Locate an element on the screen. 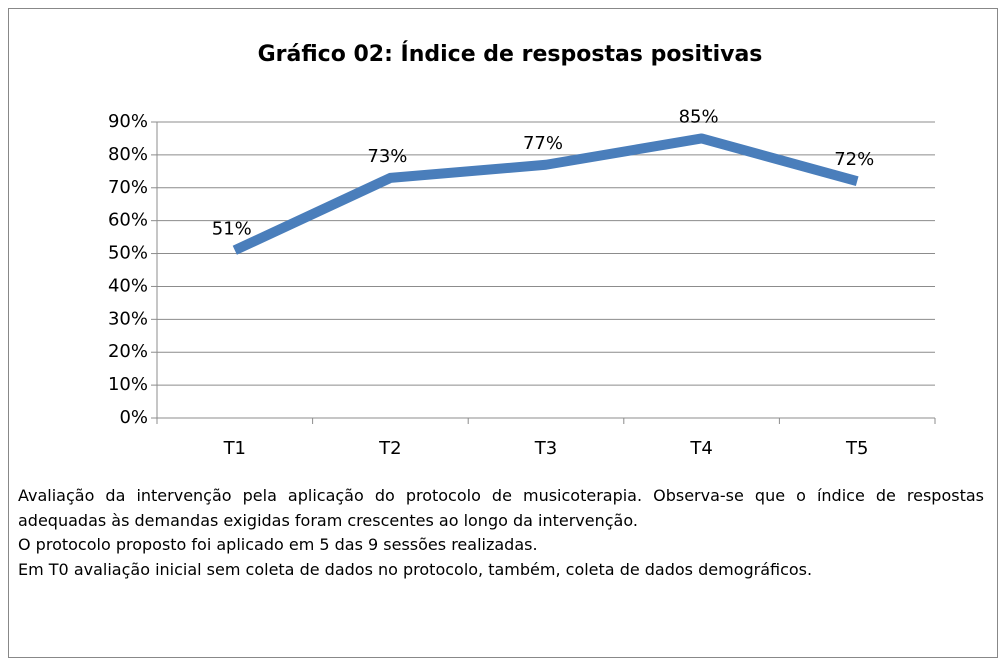  x-tick-label: T4 is located at coordinates (700, 448).